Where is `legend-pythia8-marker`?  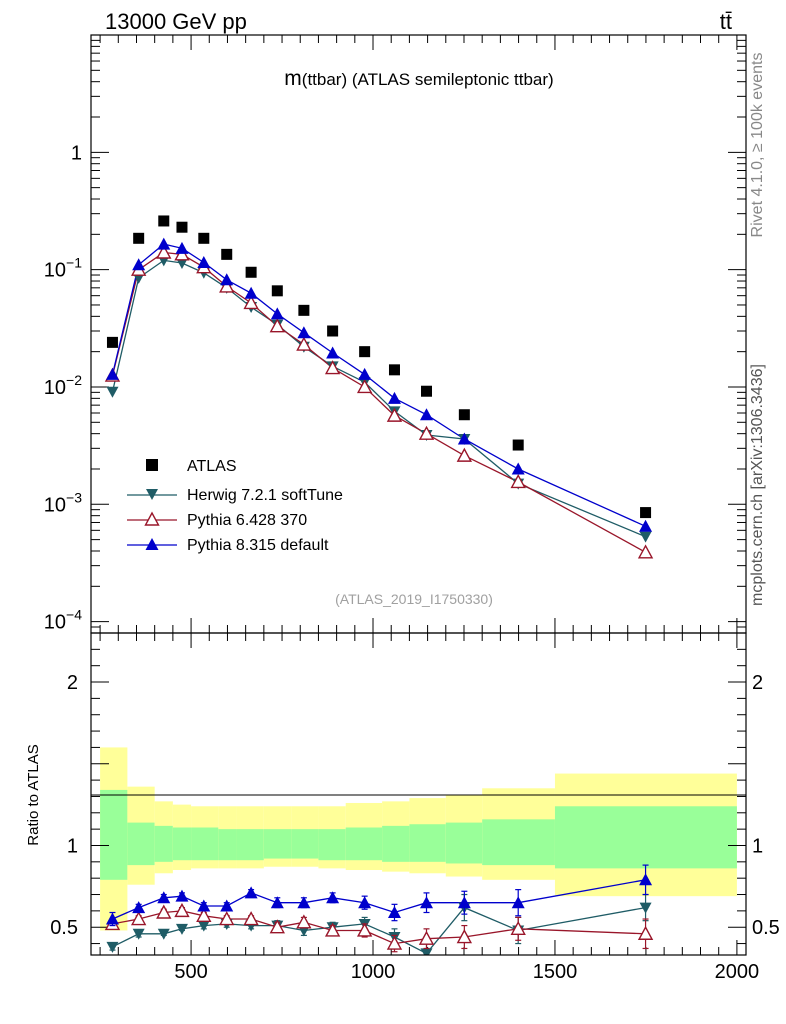 legend-pythia8-marker is located at coordinates (152, 544).